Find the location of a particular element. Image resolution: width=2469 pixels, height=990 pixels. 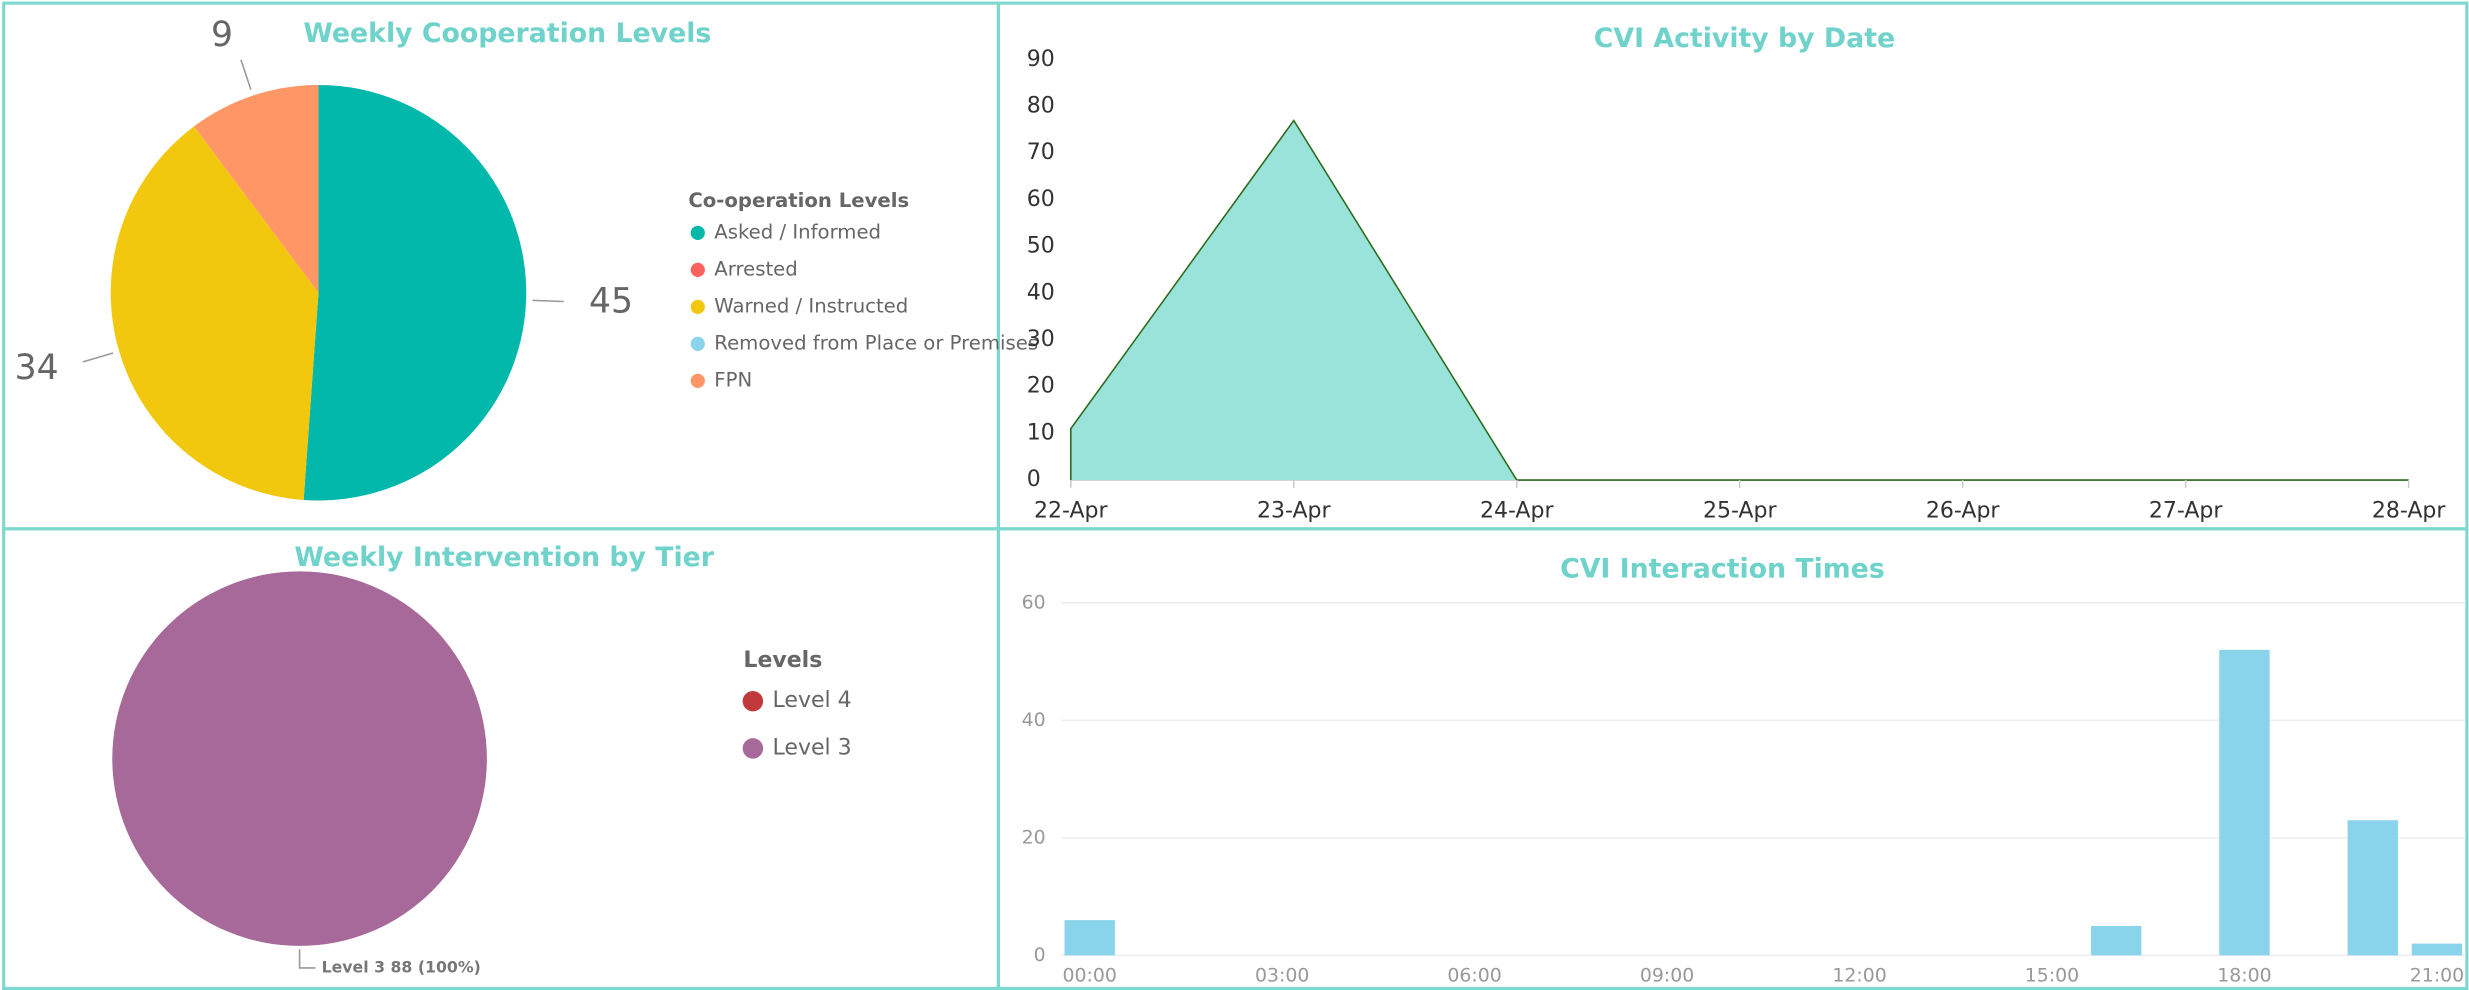

x-tick-label: 25-Apr is located at coordinates (1740, 511).